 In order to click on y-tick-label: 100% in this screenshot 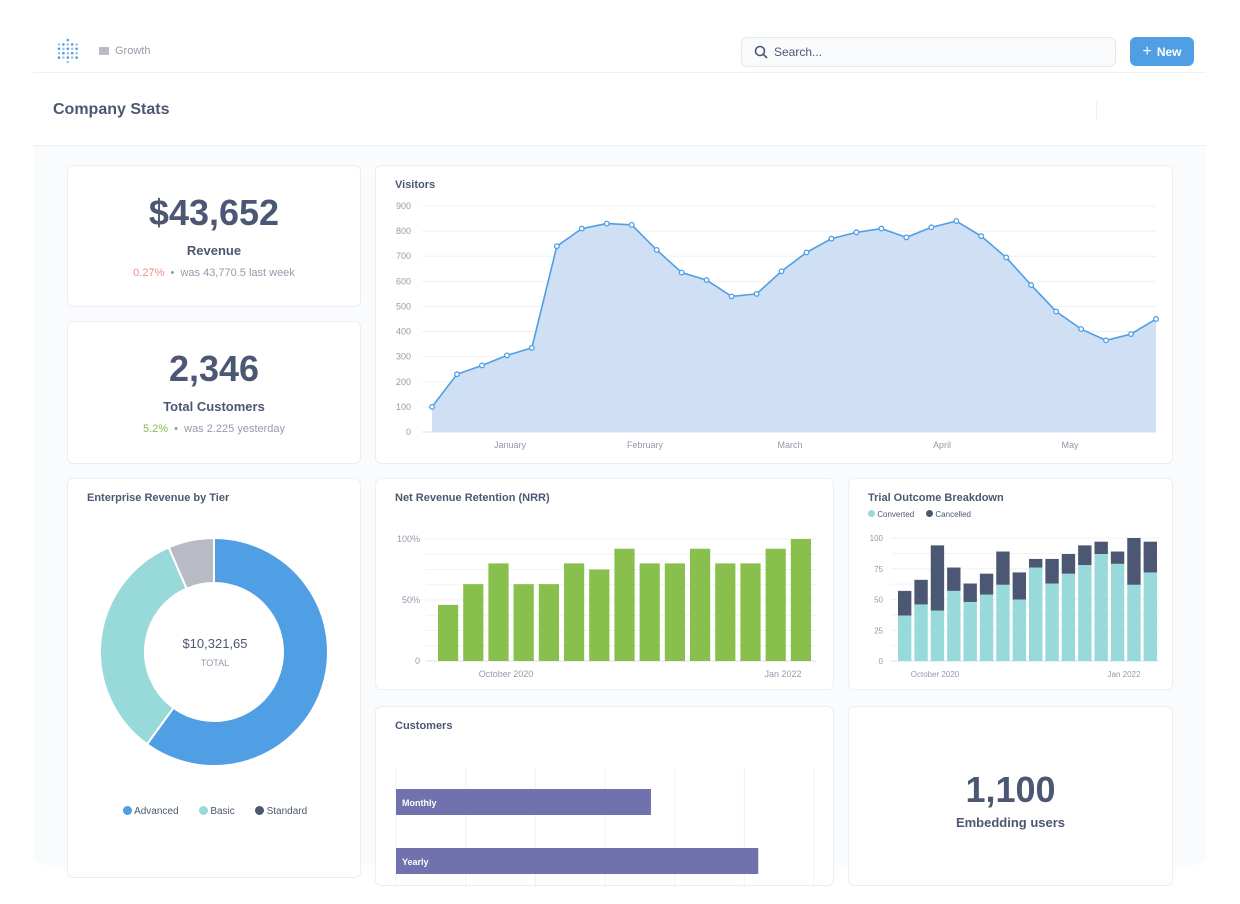, I will do `click(408, 539)`.